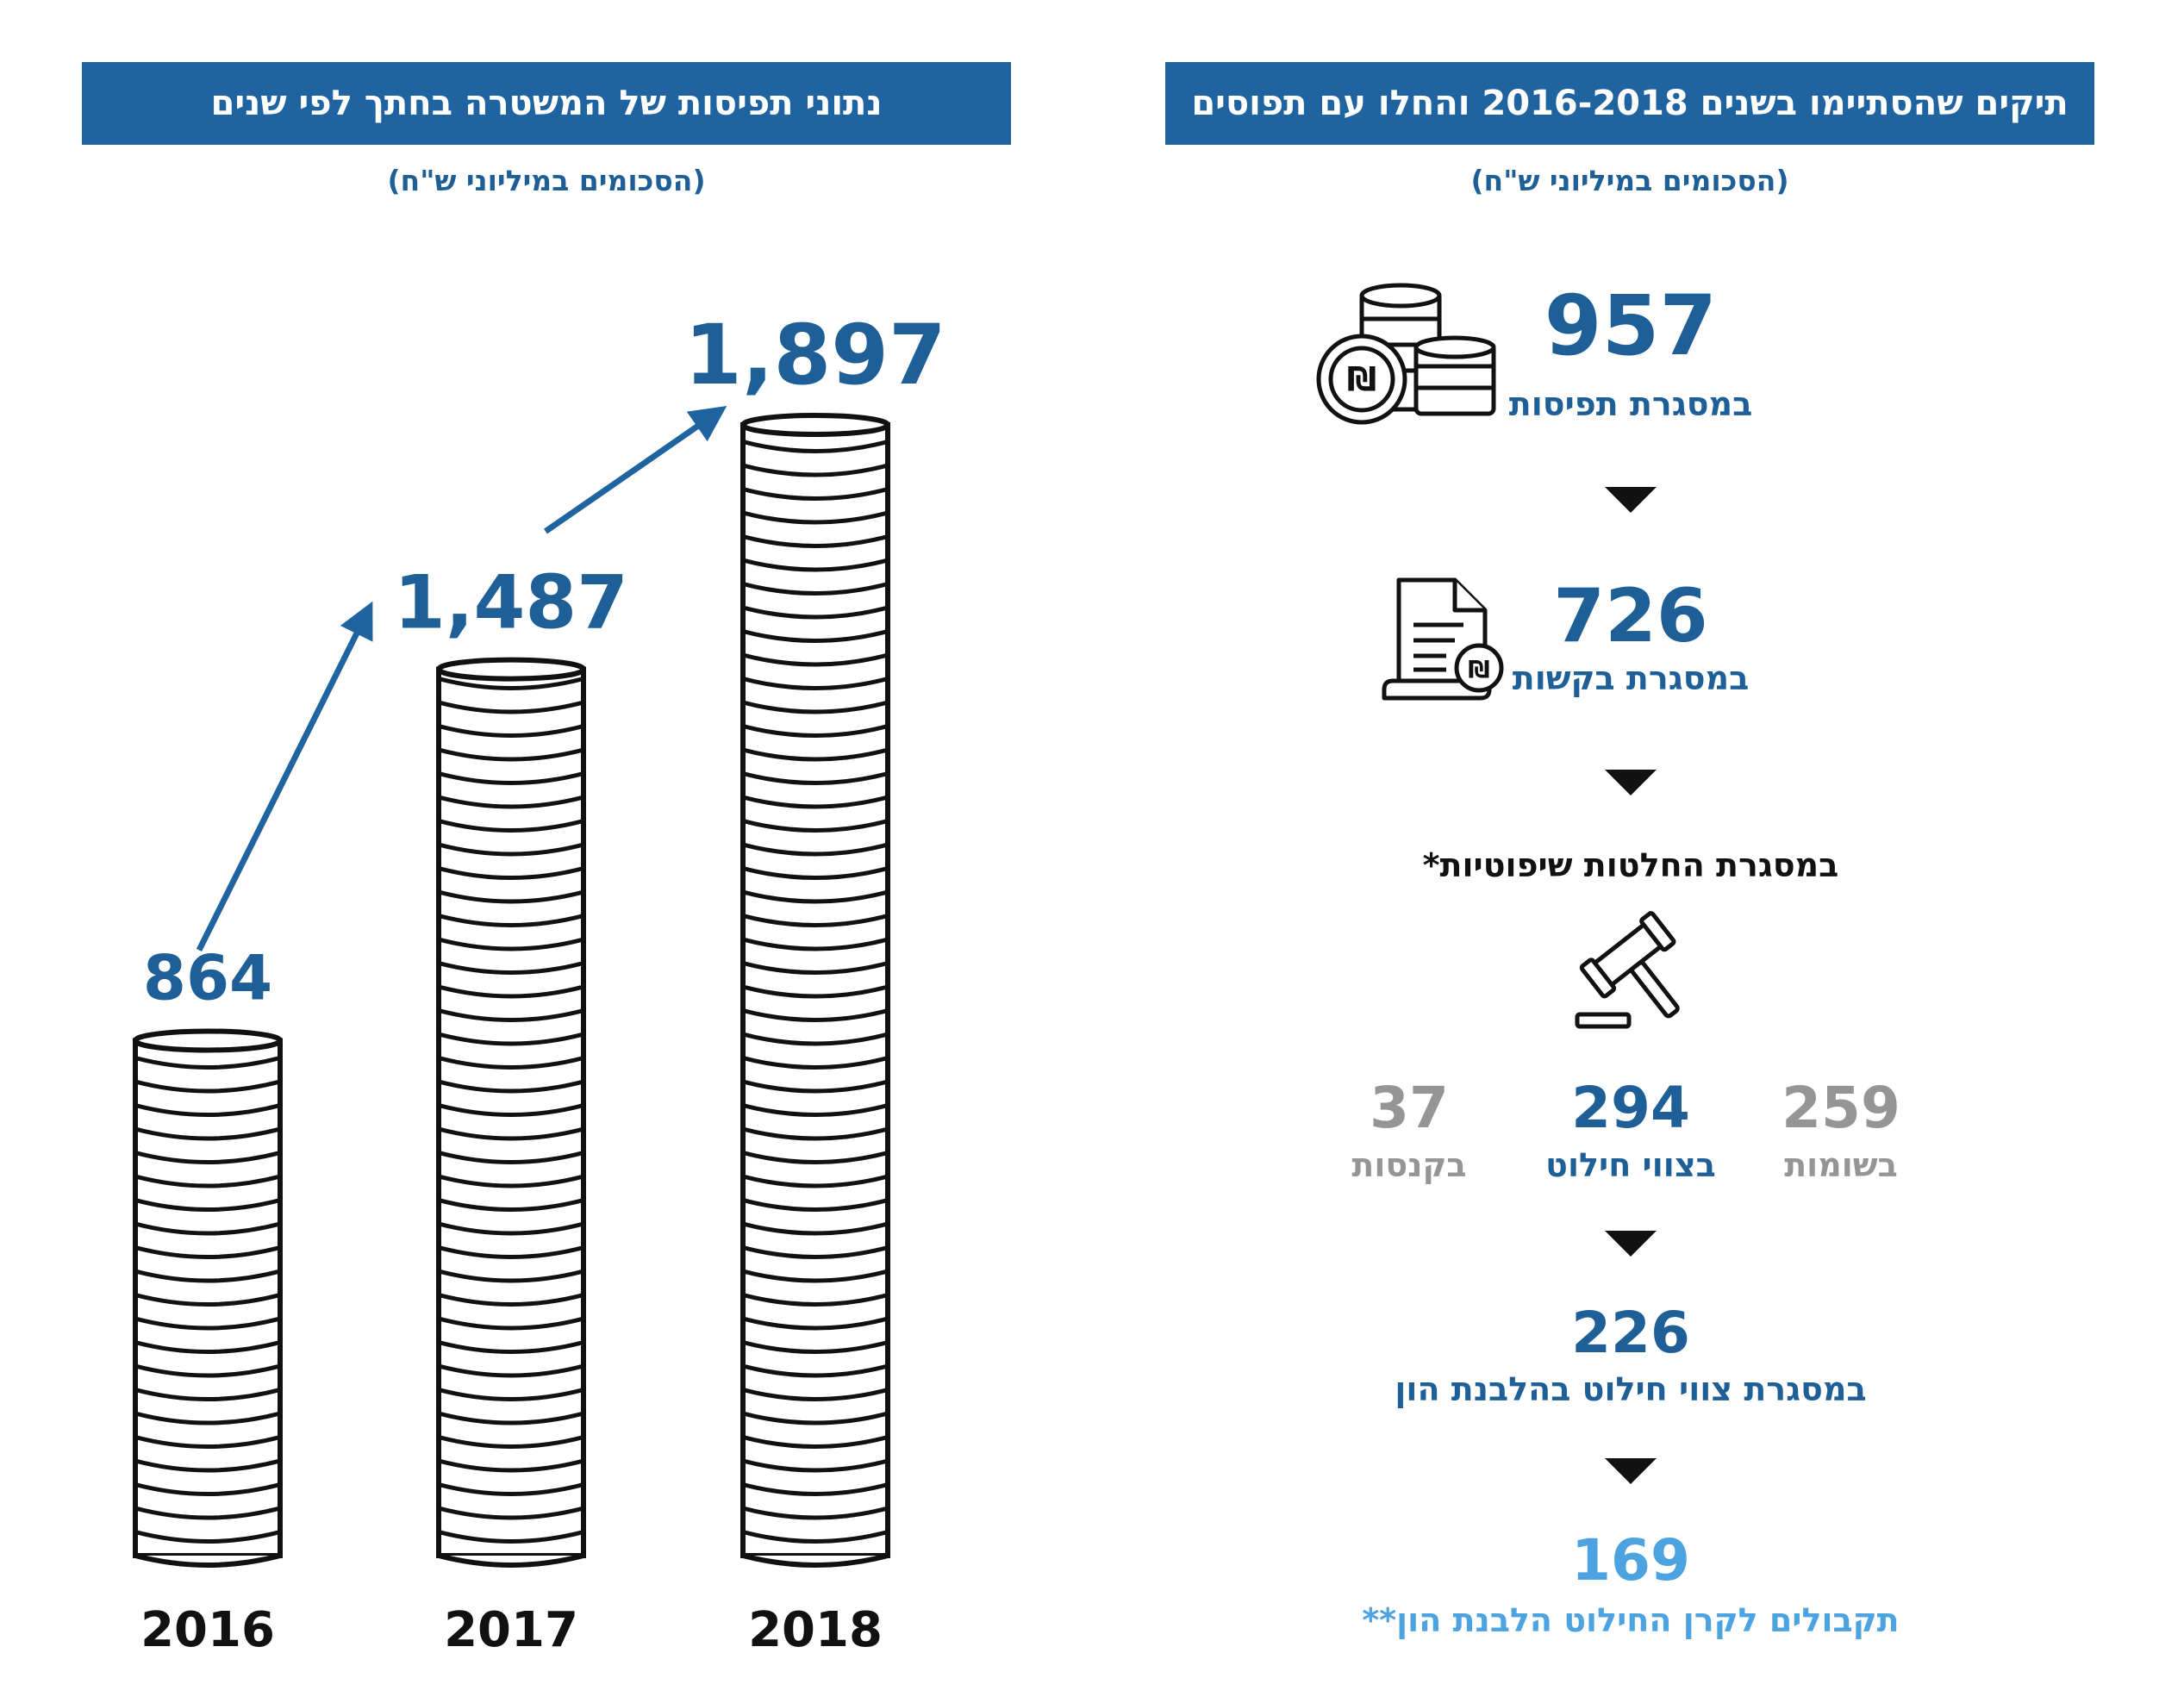  What do you see at coordinates (815, 355) in the screenshot?
I see `value-label-2018: 1,897` at bounding box center [815, 355].